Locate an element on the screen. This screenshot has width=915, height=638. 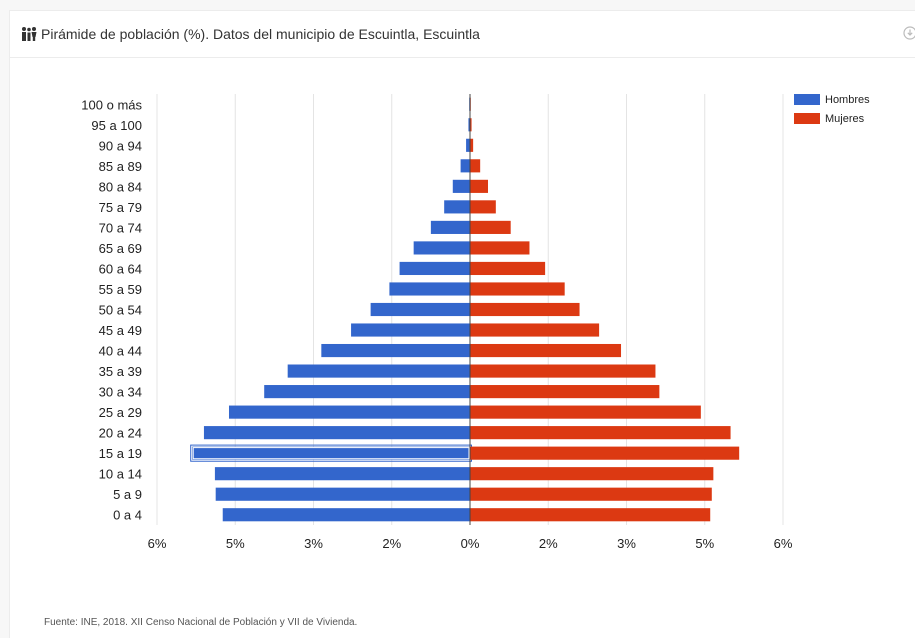
y-tick-label: 50 a 54 is located at coordinates (120, 310).